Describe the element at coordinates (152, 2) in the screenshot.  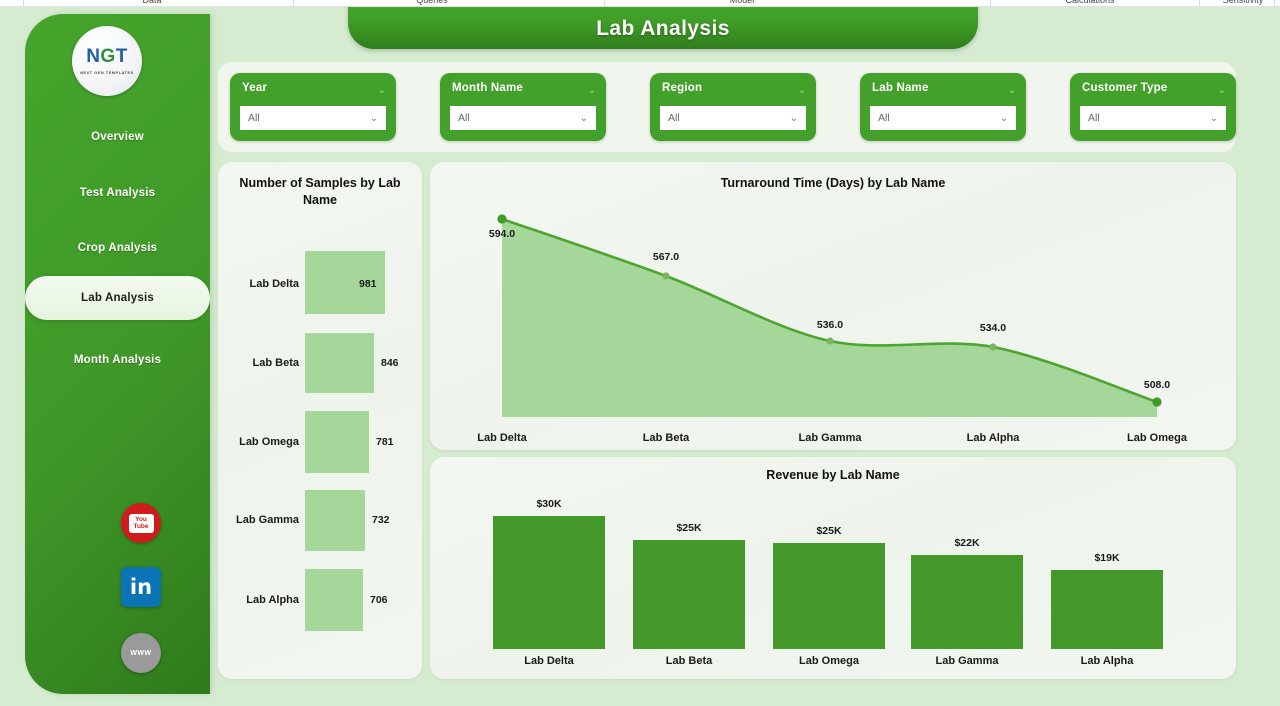
I see `ribbon-item-data: Data` at that location.